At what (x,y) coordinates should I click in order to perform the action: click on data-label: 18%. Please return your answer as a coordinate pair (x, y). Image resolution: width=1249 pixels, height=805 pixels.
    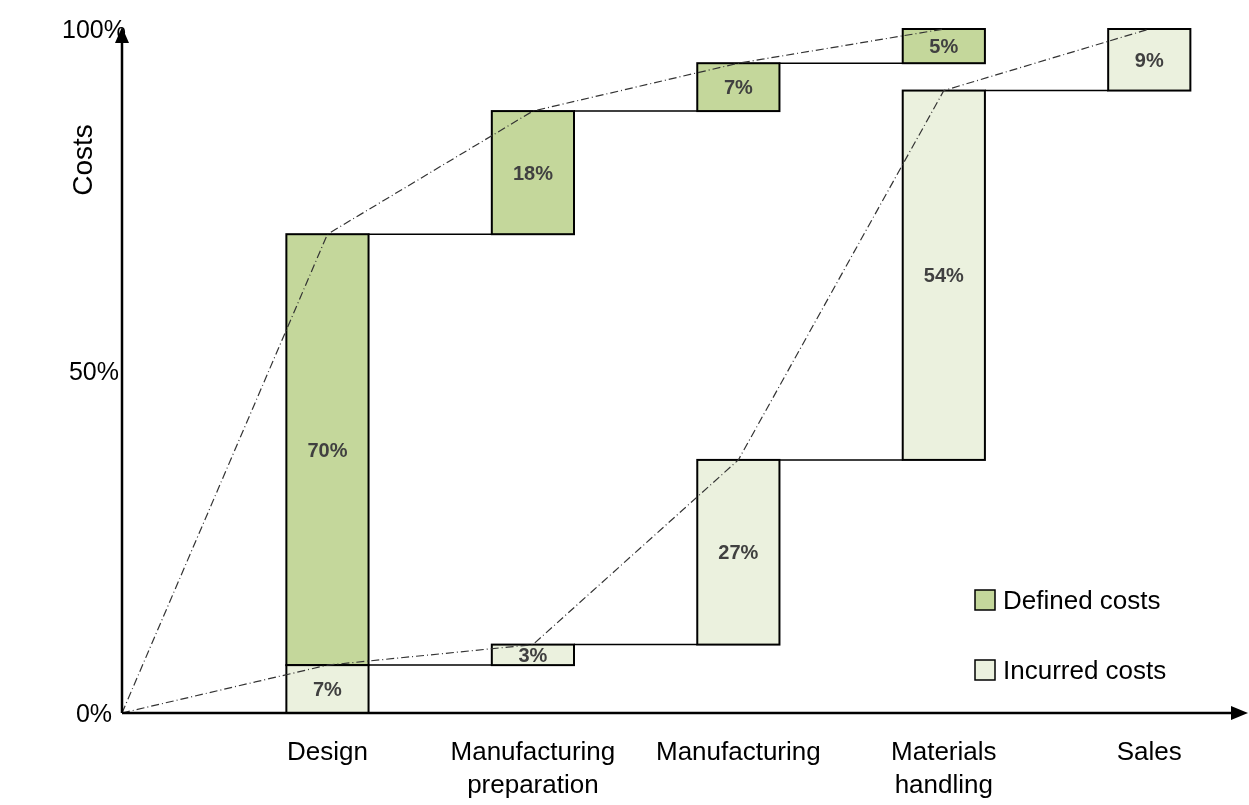
    Looking at the image, I should click on (533, 172).